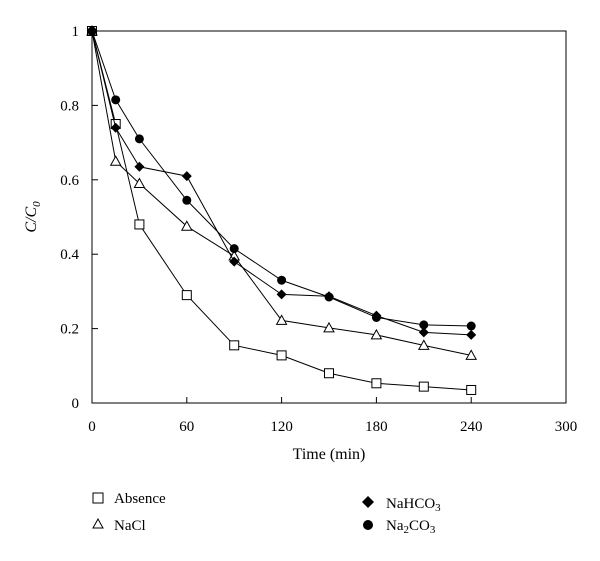 The image size is (600, 561). I want to click on x-tick-label: 300, so click(566, 427).